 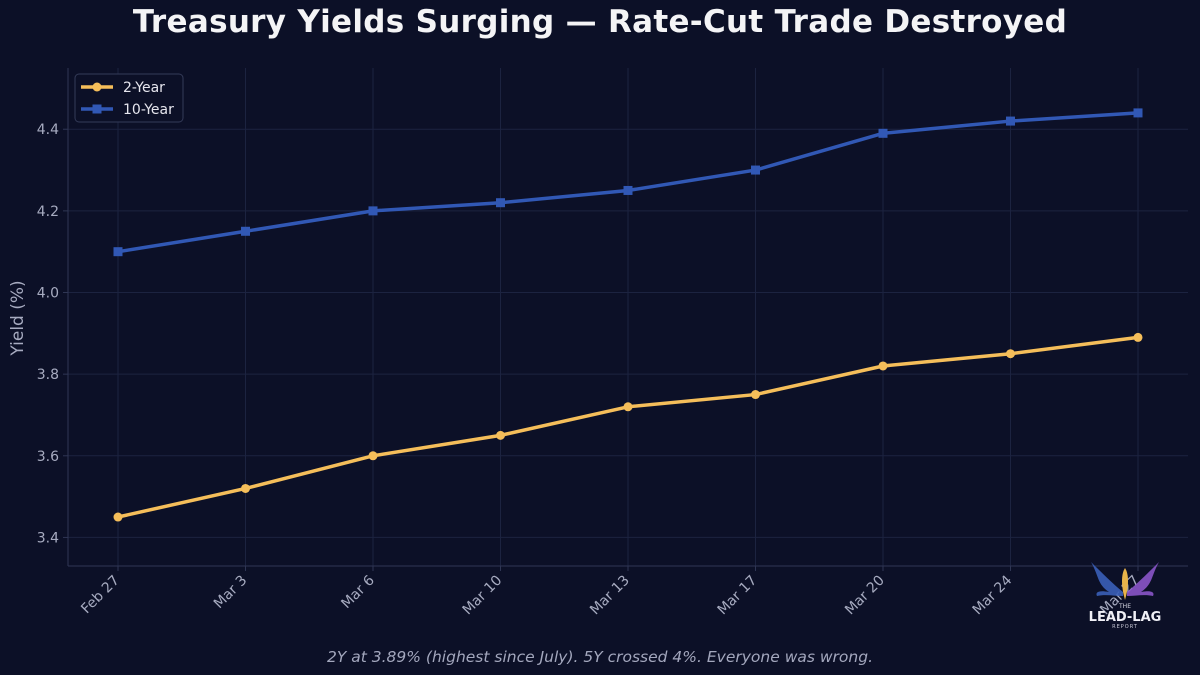 I want to click on logo-sub: REPORT, so click(x=1125, y=627).